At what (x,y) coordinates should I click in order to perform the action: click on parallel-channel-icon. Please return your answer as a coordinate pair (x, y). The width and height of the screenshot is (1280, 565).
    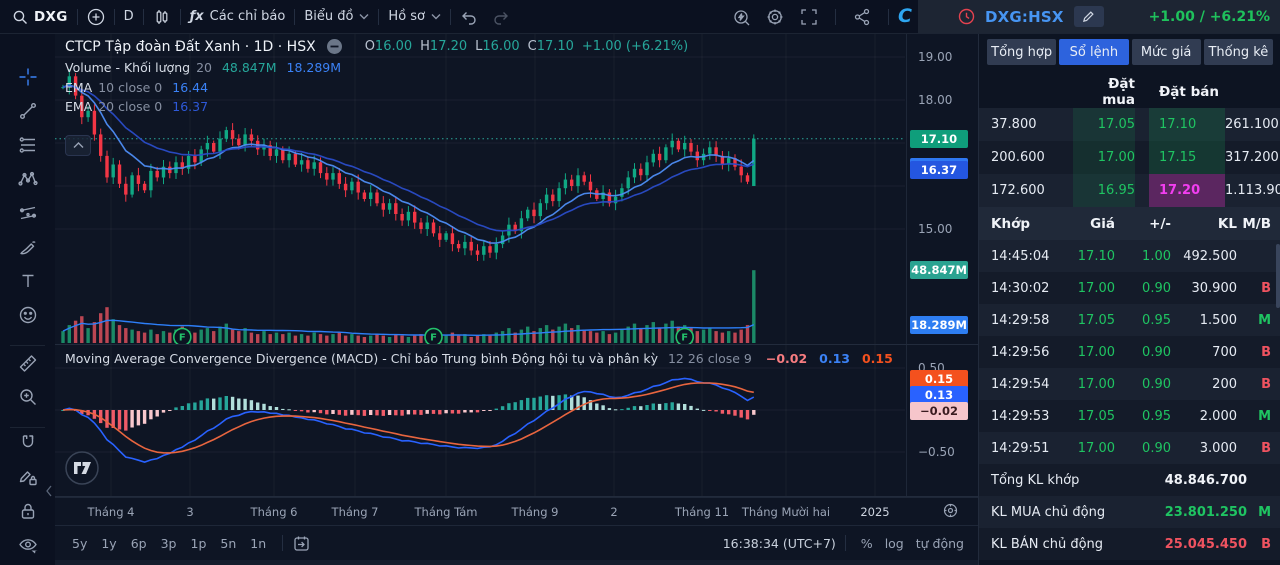
    Looking at the image, I should click on (27, 213).